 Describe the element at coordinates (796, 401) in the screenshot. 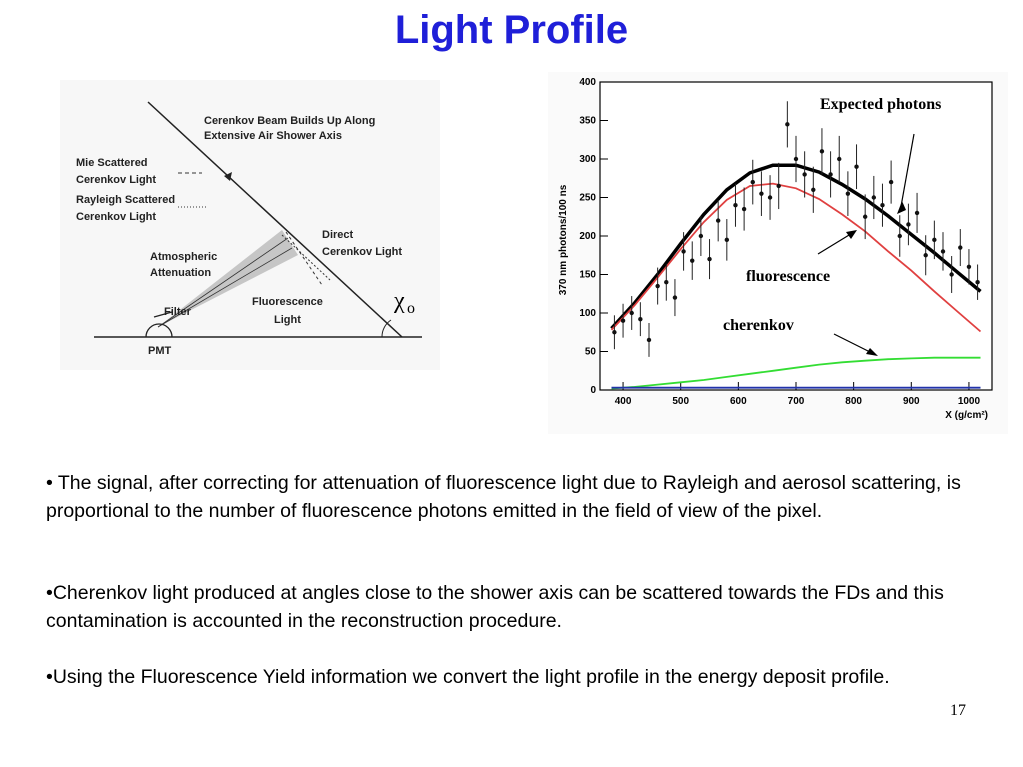

I see `x-tick-label: 700` at that location.